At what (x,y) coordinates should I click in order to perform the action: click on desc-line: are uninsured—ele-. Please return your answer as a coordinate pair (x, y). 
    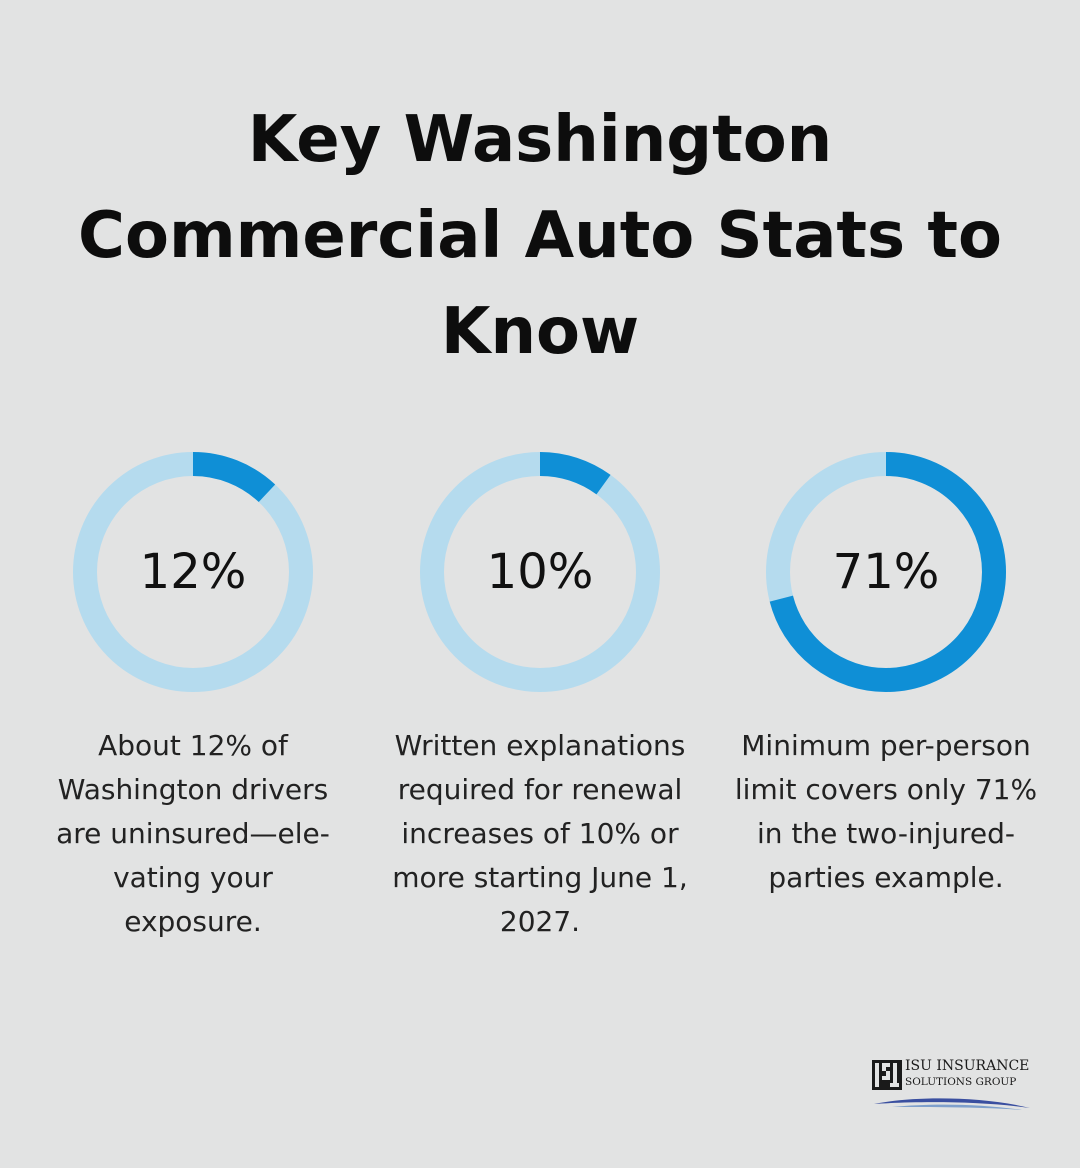
    Looking at the image, I should click on (193, 833).